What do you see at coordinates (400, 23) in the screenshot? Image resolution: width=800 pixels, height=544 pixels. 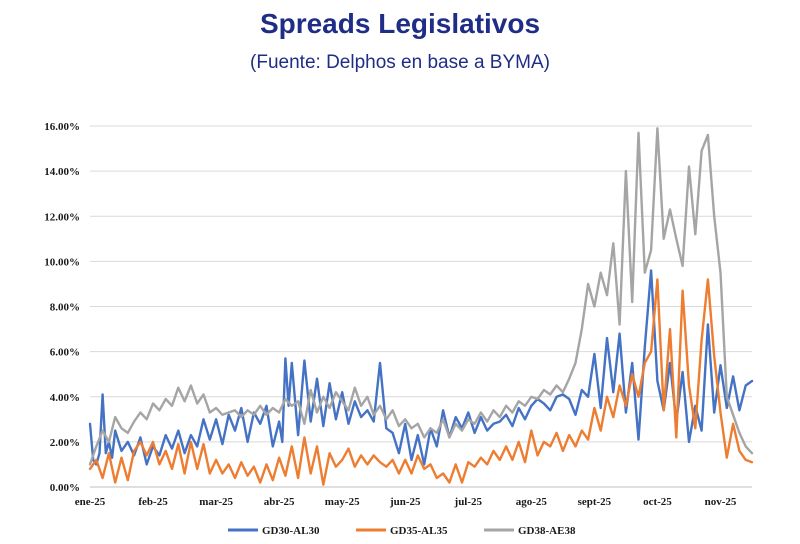 I see `chart-title: Spreads Legislativos` at bounding box center [400, 23].